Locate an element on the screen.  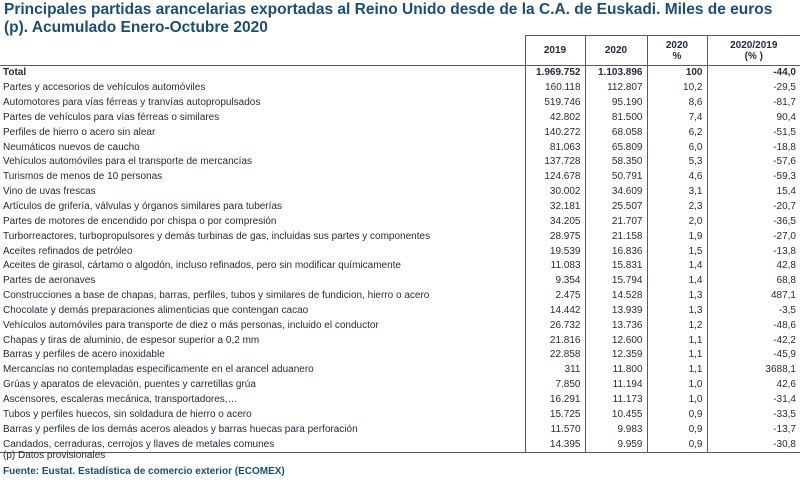
row-name: Aceites refinados de petróleo is located at coordinates (68, 251).